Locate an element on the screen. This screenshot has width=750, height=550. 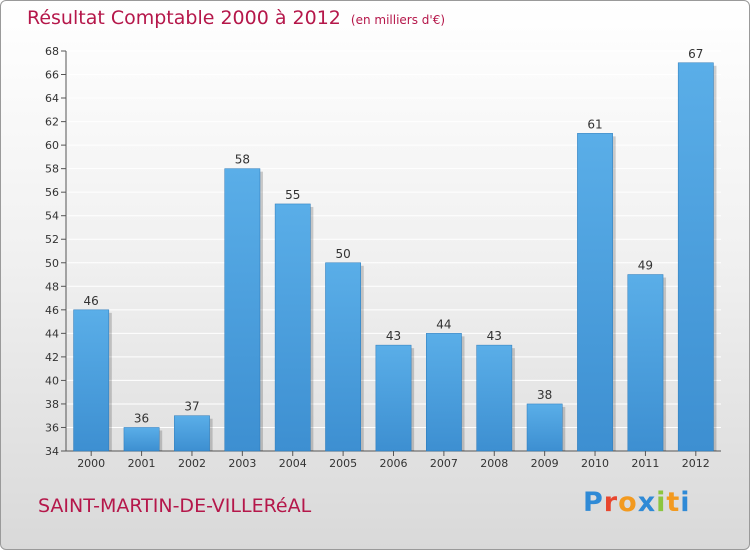
logo-letter: t is located at coordinates (673, 502).